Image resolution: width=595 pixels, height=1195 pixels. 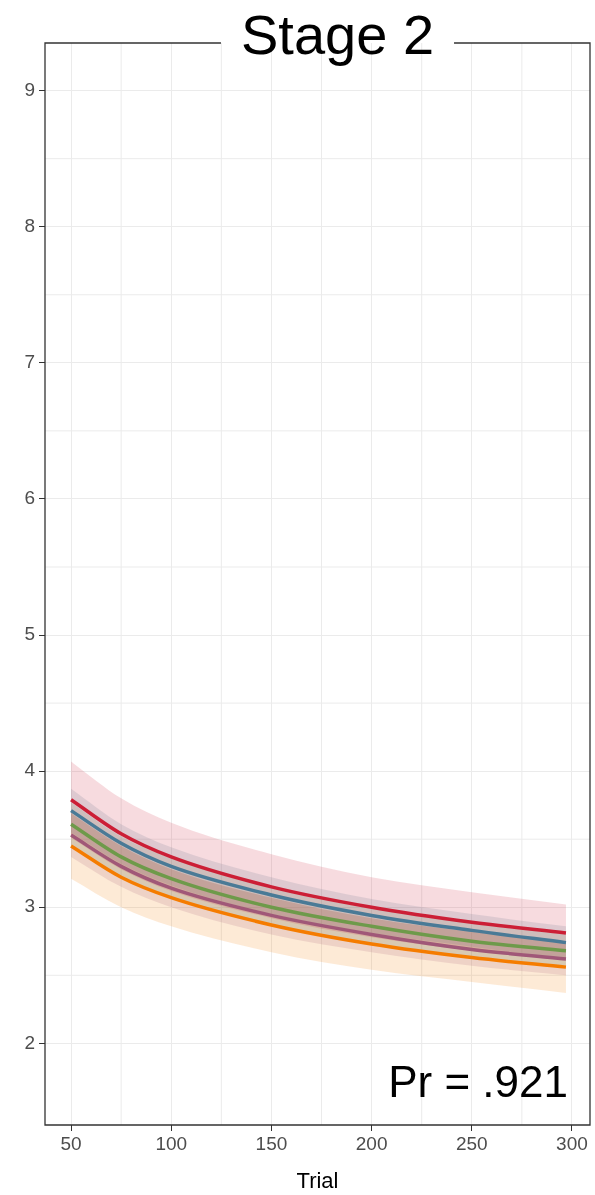 What do you see at coordinates (471, 1143) in the screenshot?
I see `x-tick-label: 250` at bounding box center [471, 1143].